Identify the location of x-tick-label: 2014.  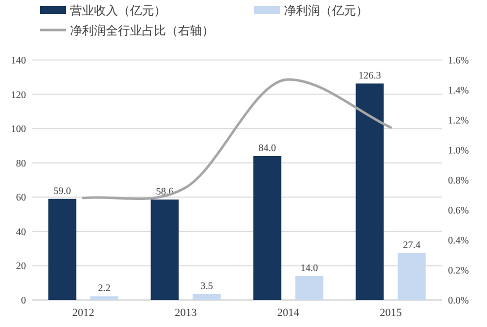
(288, 313).